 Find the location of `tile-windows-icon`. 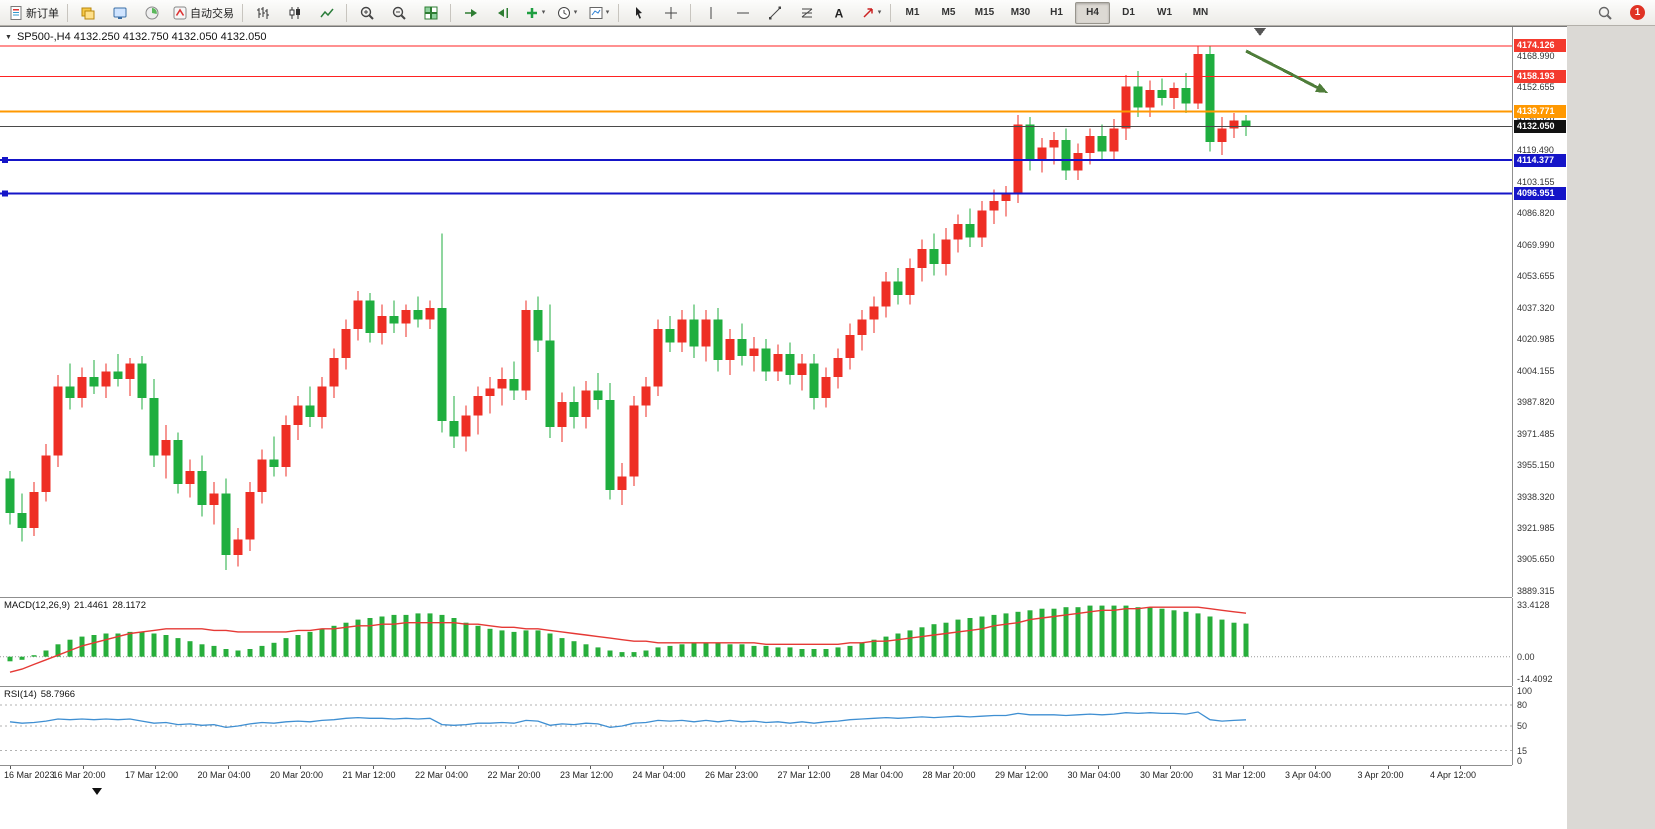

tile-windows-icon is located at coordinates (430, 12).